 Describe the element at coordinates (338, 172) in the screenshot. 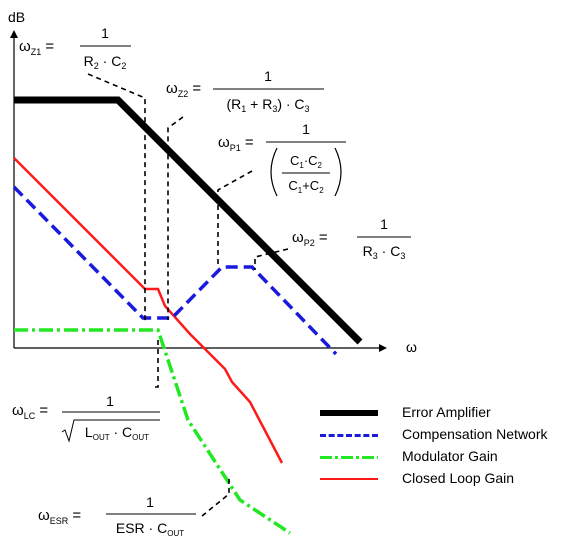

I see `right-paren` at that location.